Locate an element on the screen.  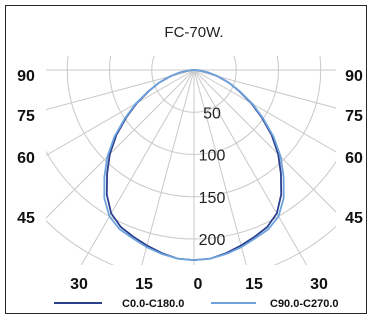
radial-tick-label: 100 is located at coordinates (212, 156).